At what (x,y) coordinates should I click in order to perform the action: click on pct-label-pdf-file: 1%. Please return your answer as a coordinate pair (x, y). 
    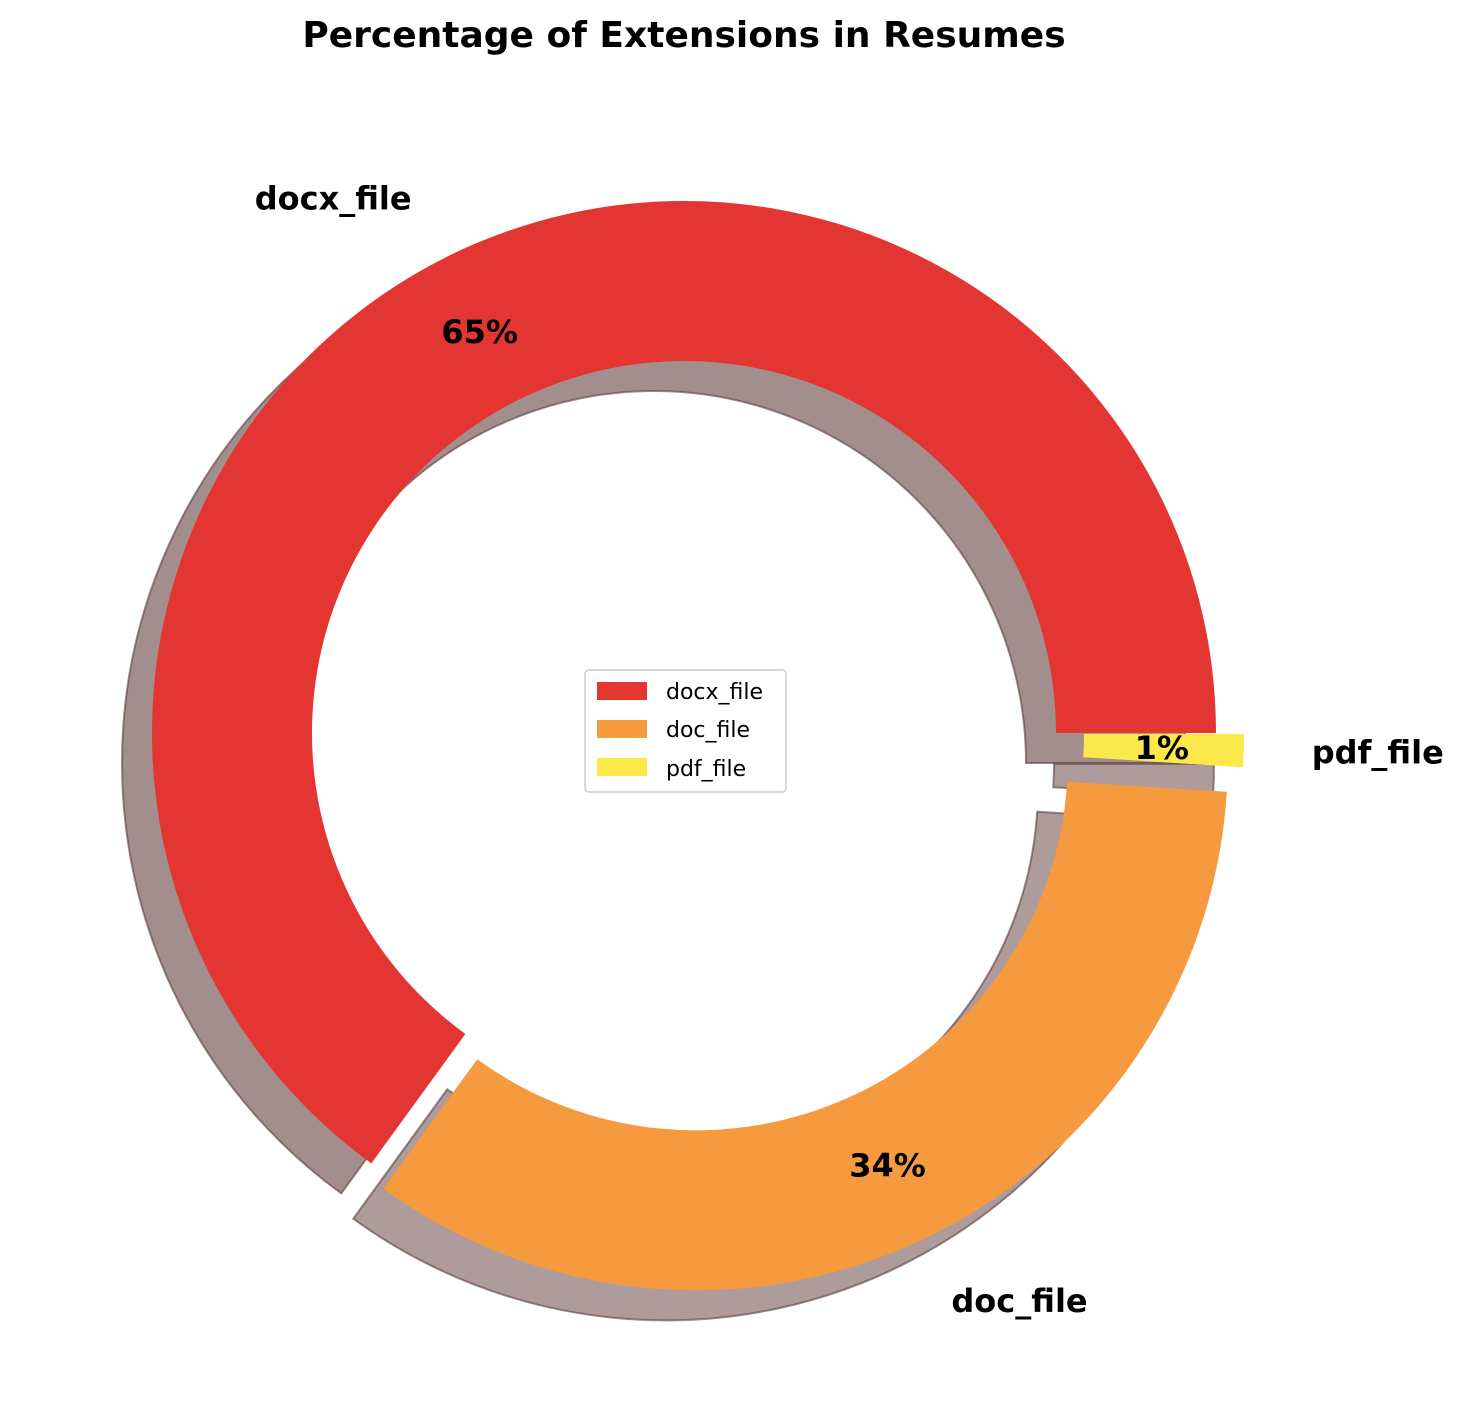
    Looking at the image, I should click on (1162, 748).